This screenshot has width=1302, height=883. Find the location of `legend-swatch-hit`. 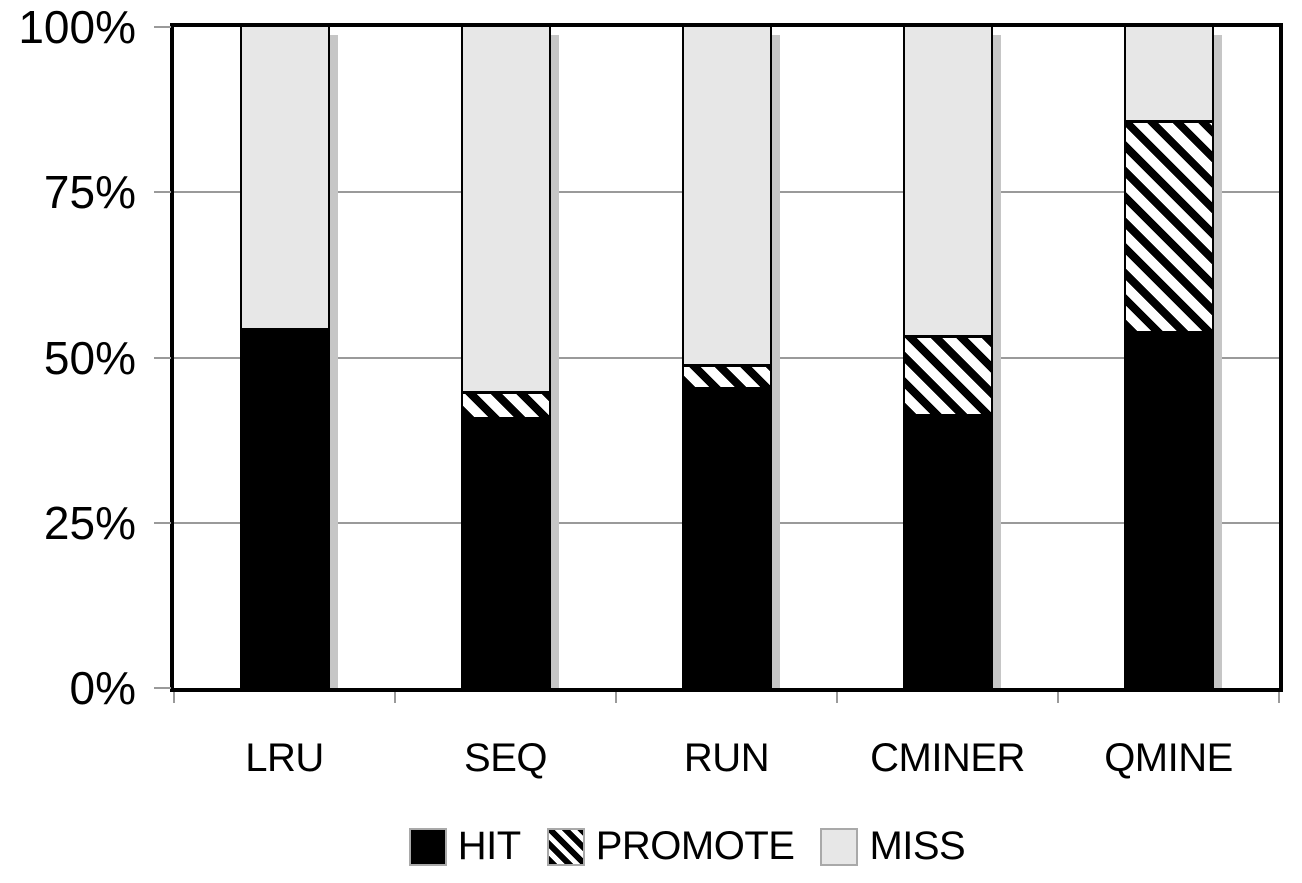

legend-swatch-hit is located at coordinates (427, 846).